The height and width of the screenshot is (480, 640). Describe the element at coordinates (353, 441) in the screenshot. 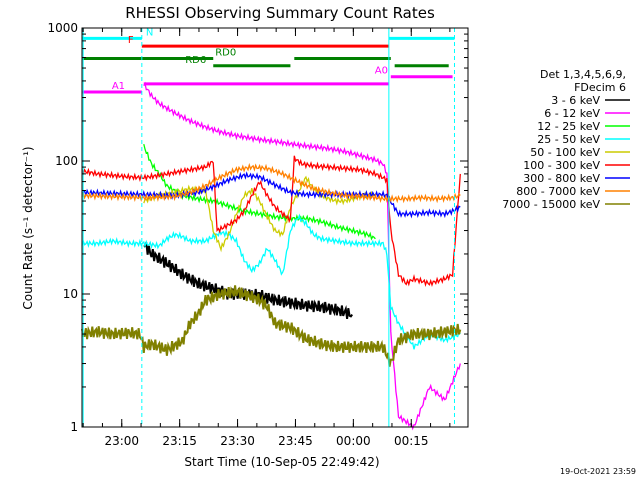

I see `x-tick-label-4: 00:00` at that location.